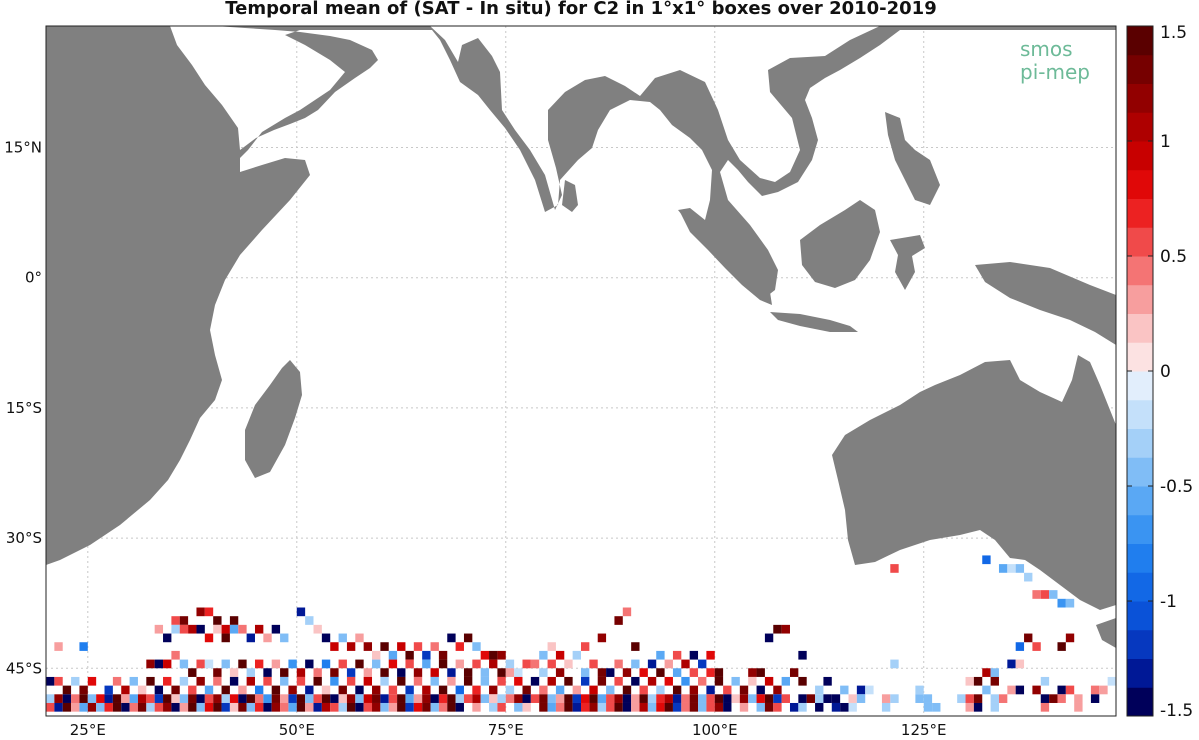  What do you see at coordinates (23, 148) in the screenshot?
I see `latitude-tick-label: 15°N` at bounding box center [23, 148].